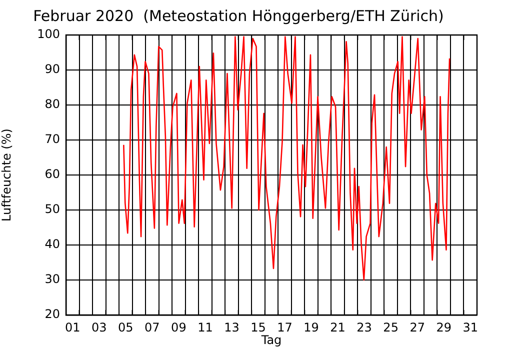  Describe the element at coordinates (417, 327) in the screenshot. I see `x-tick-label: 27` at that location.